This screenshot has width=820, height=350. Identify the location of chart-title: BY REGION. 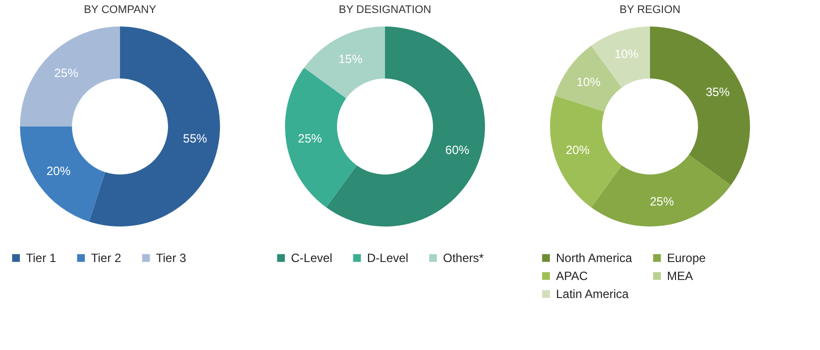
(650, 10).